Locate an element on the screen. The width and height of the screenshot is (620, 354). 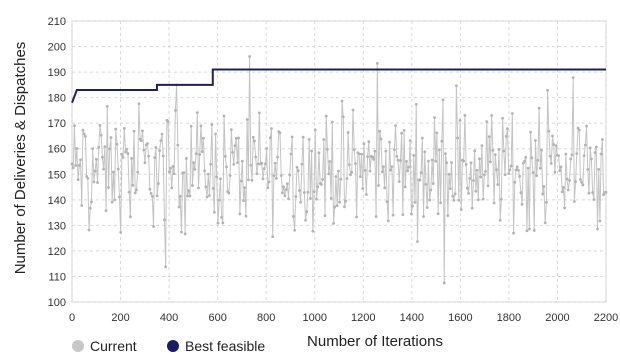
y-tick-label: 170 is located at coordinates (57, 124).